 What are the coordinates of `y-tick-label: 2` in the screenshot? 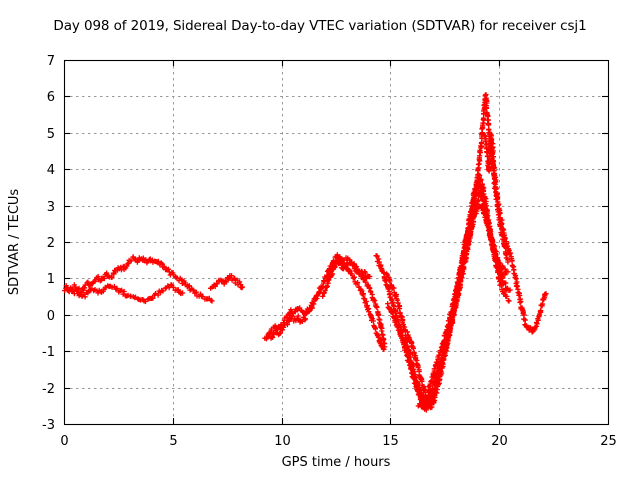 It's located at (51, 243).